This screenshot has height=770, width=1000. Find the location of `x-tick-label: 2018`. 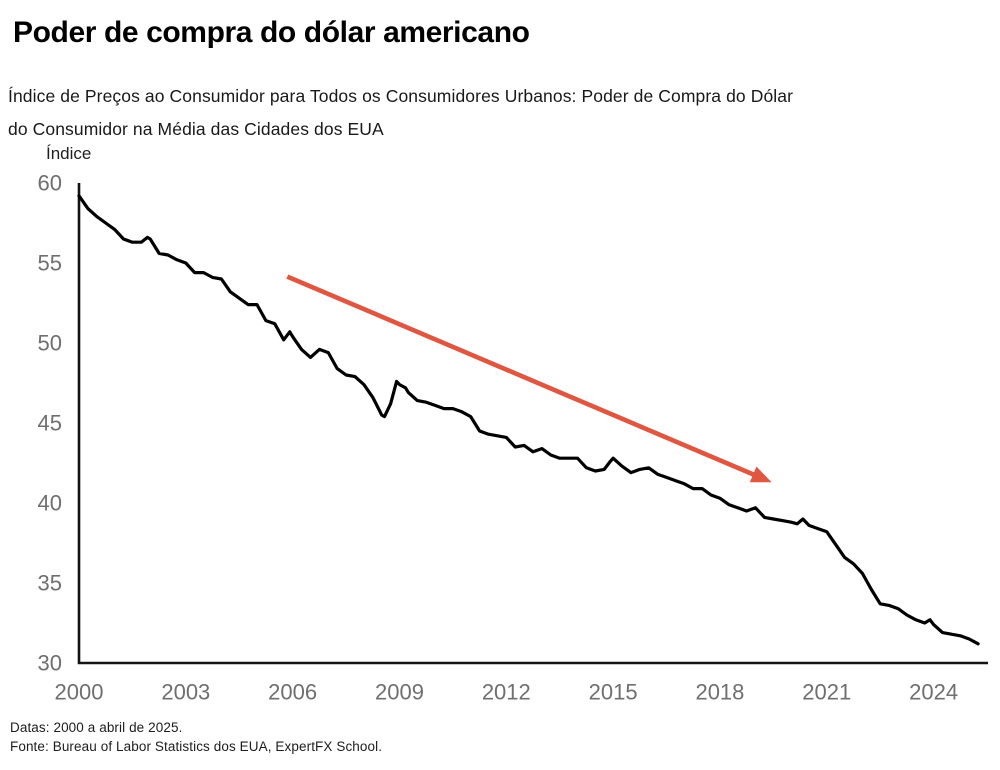

x-tick-label: 2018 is located at coordinates (719, 692).